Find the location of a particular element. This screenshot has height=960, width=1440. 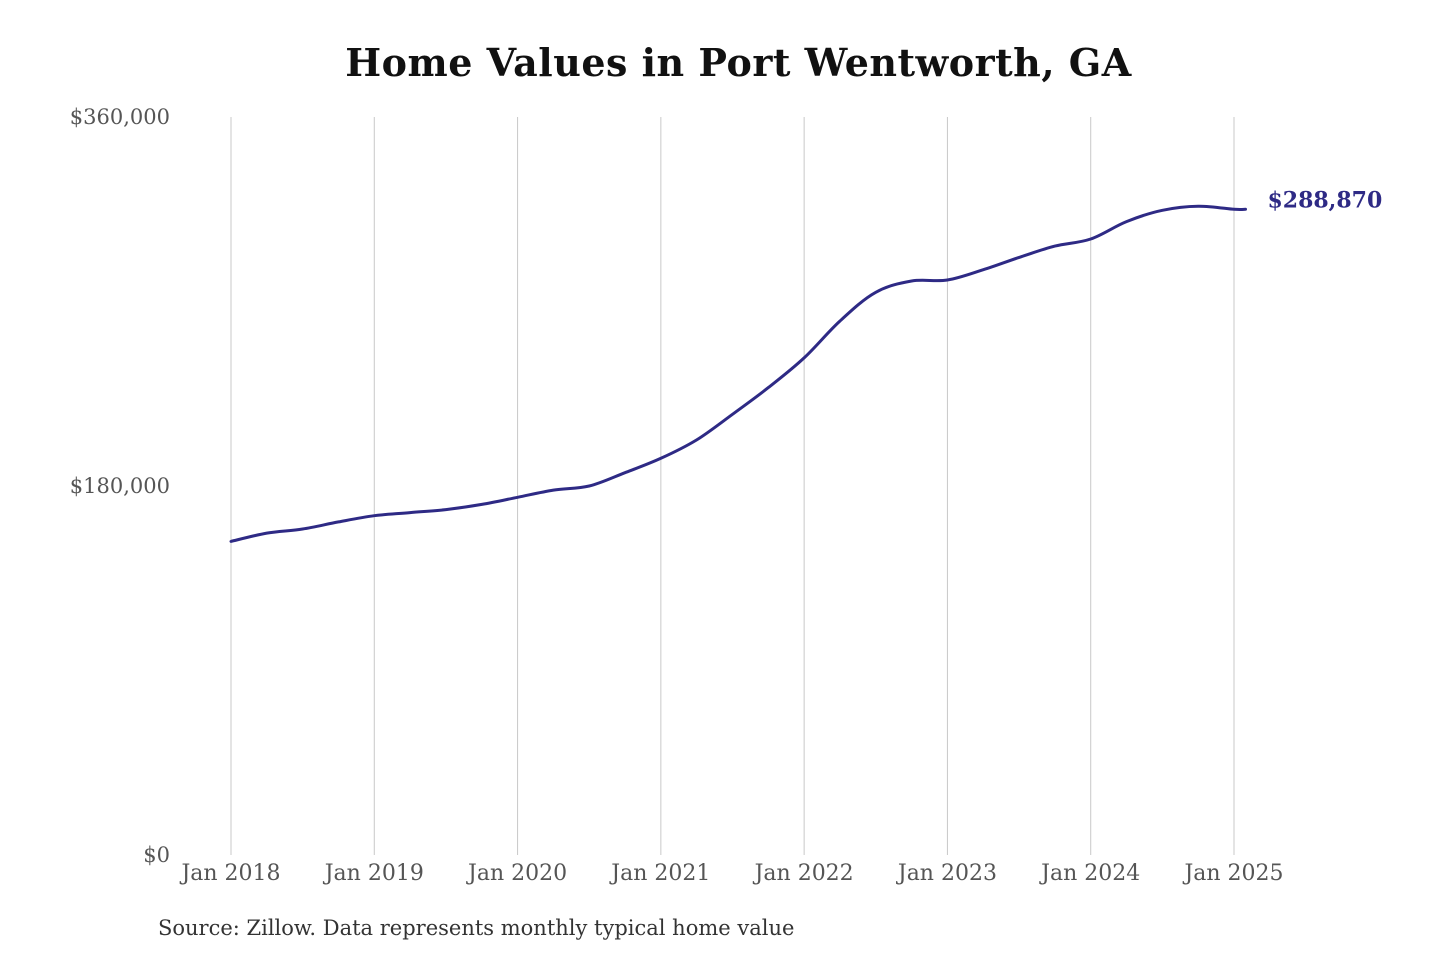

x-tick-label: Jan 2023 is located at coordinates (946, 873).